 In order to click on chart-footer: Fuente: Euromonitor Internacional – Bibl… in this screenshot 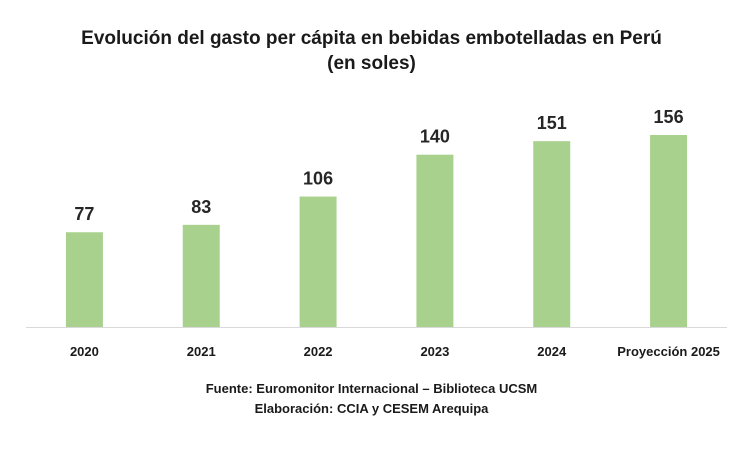, I will do `click(371, 399)`.